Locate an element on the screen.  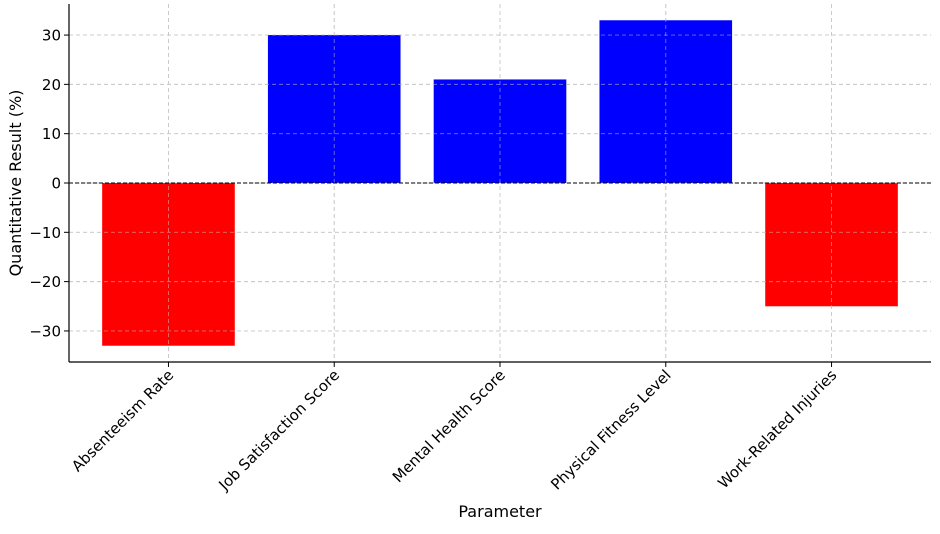
y-tick-label: 0 is located at coordinates (56, 184).